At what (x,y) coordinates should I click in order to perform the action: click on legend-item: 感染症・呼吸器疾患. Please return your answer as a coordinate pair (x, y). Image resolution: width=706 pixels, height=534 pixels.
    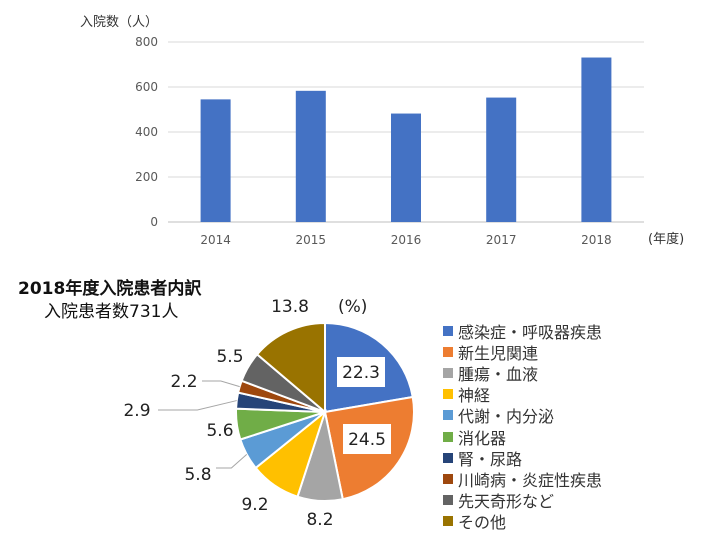
    Looking at the image, I should click on (523, 331).